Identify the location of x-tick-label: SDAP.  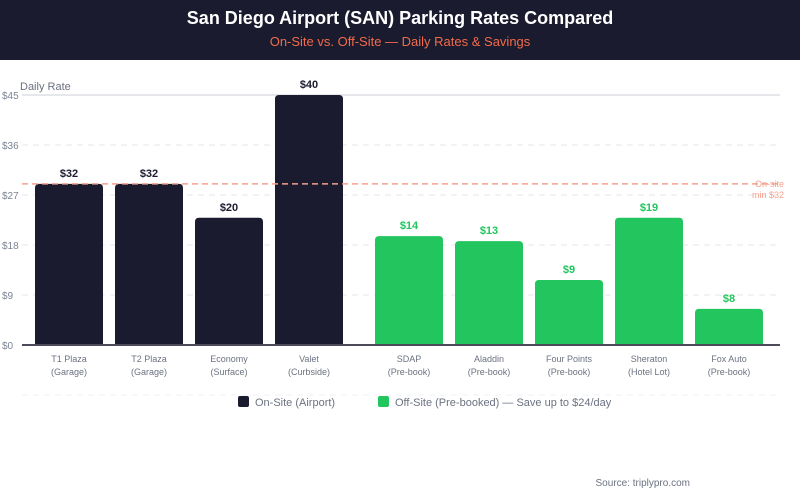
(409, 359).